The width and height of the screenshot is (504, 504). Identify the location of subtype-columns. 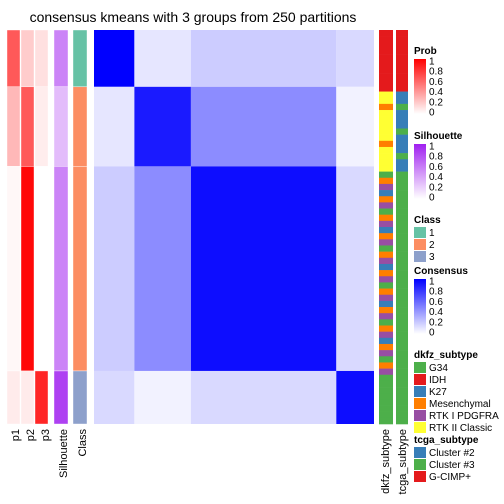
(393, 227).